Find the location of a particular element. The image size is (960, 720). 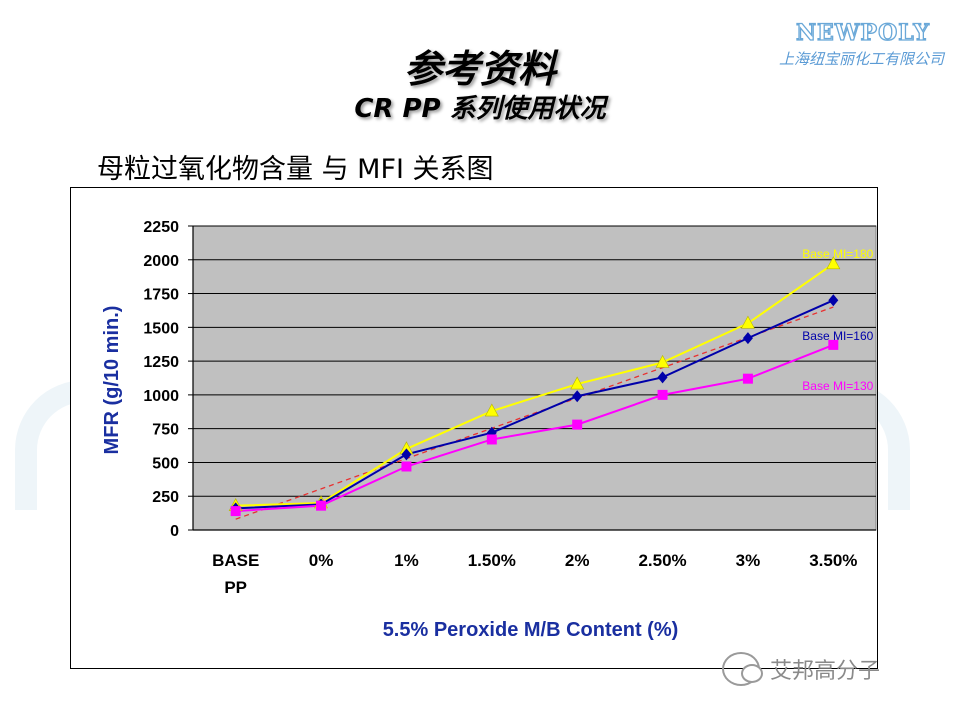

company-logo: NEWPOLY 上海纽宝丽化工有限公司 is located at coordinates (861, 44).